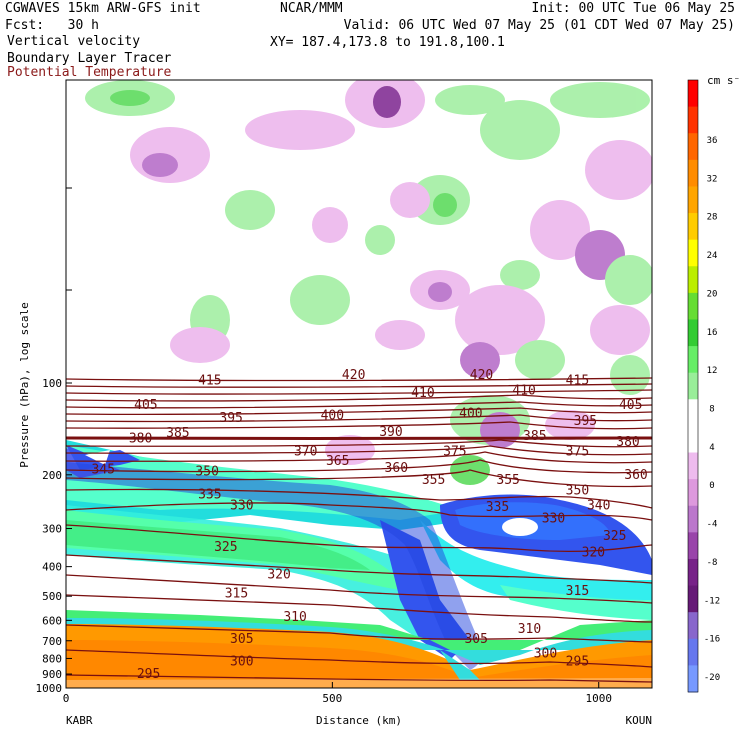  I want to click on theta-label: 405, so click(145, 405).